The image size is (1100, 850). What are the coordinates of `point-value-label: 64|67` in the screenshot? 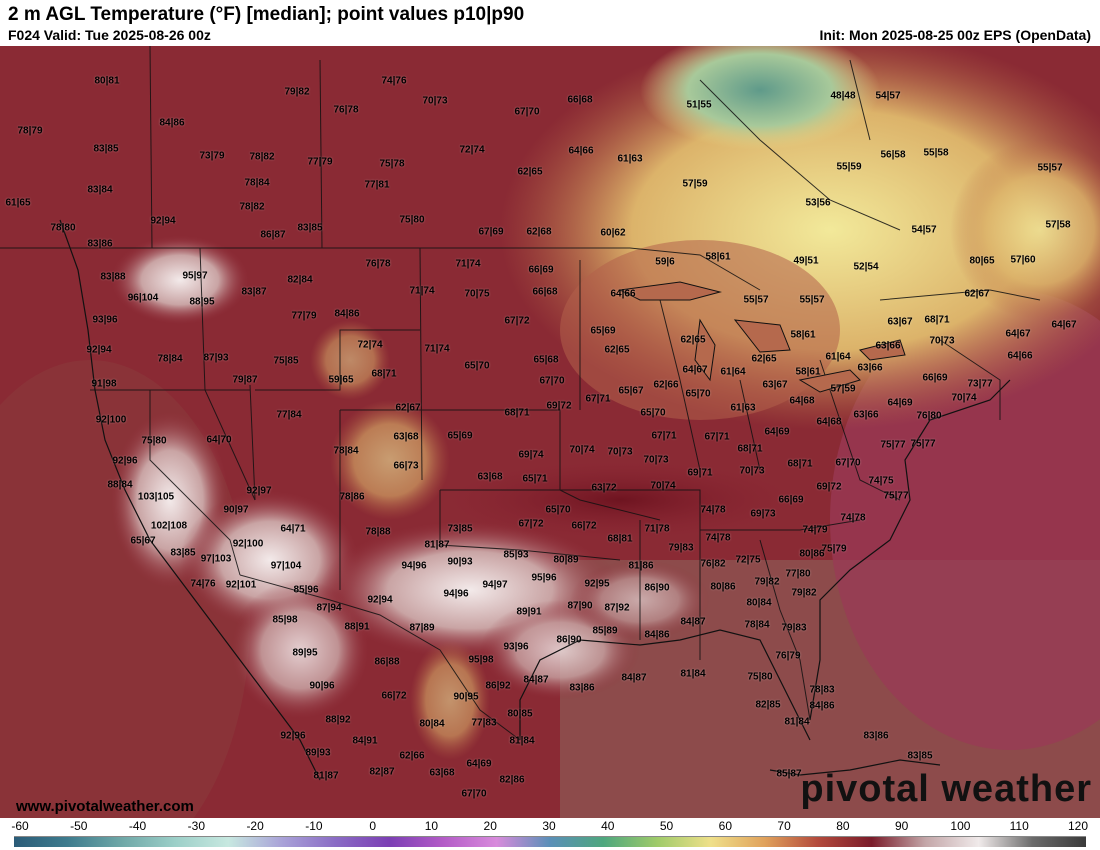 It's located at (1064, 325).